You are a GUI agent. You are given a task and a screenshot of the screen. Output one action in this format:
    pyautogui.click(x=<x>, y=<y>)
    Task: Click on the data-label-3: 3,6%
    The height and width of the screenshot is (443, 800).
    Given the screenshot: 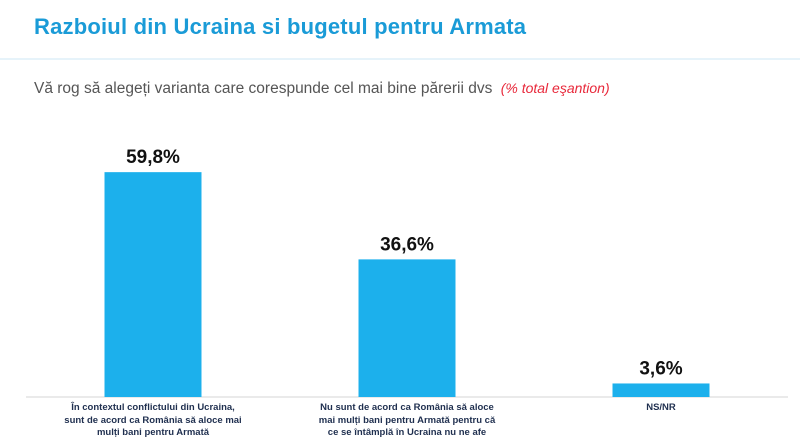 What is the action you would take?
    pyautogui.click(x=660, y=368)
    